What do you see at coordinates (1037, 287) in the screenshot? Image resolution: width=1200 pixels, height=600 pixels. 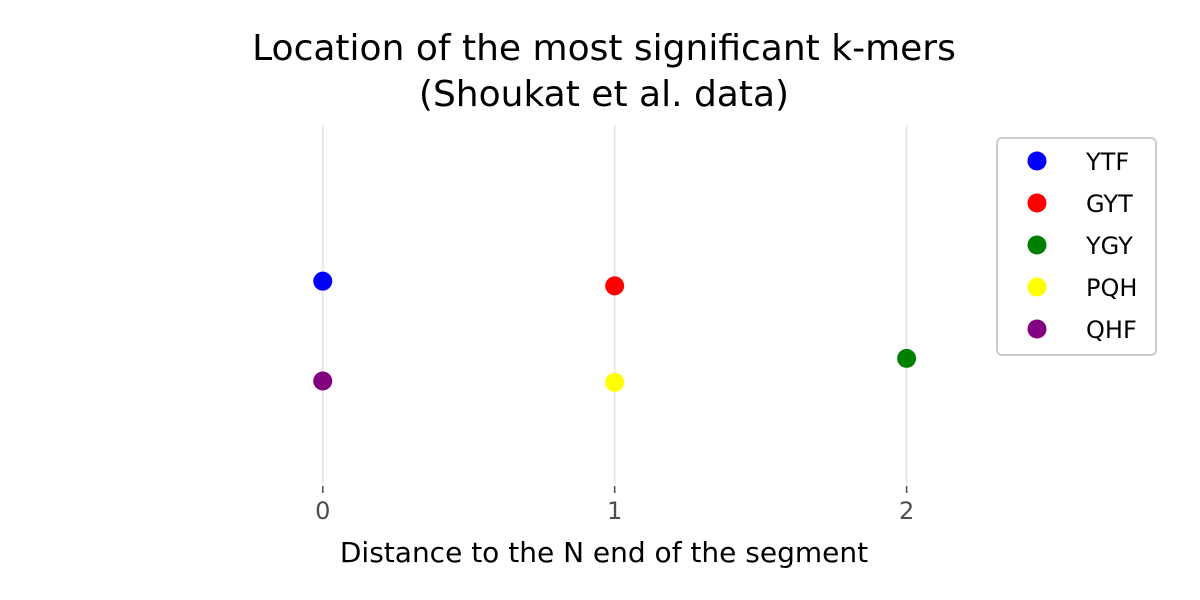 I see `legend-marker-pqh` at bounding box center [1037, 287].